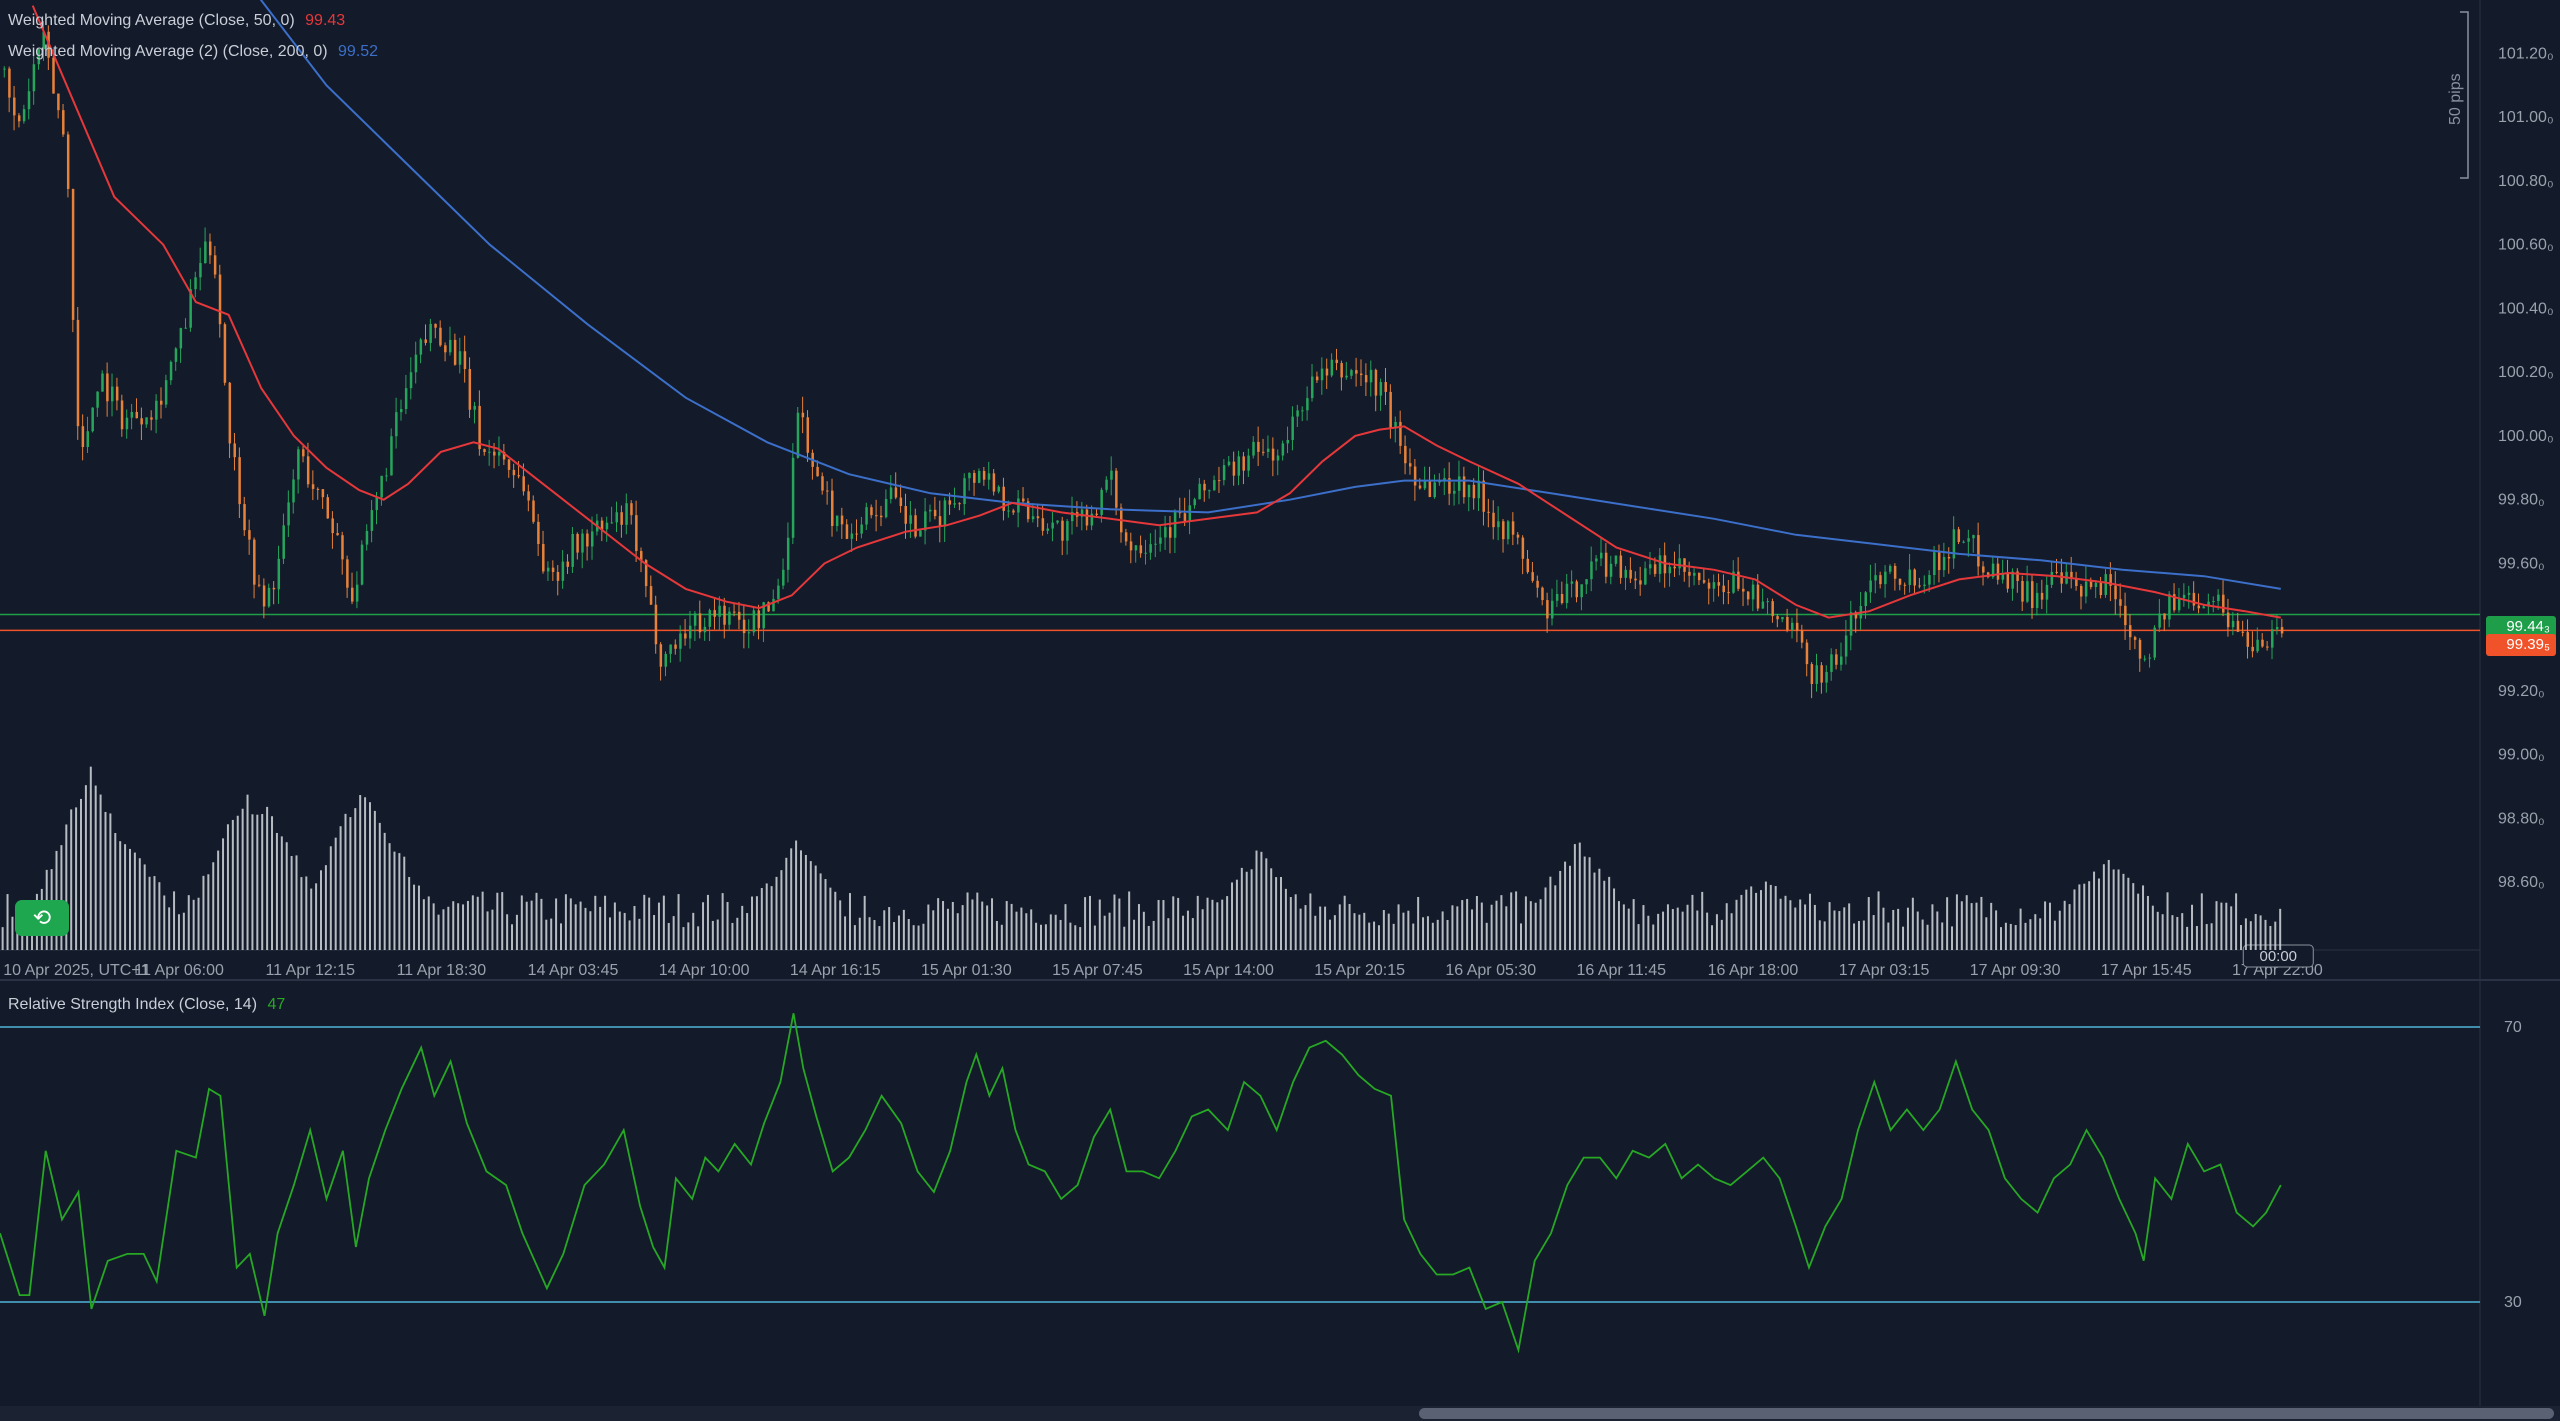 The height and width of the screenshot is (1421, 2560). I want to click on x-tick-label: 10 Apr 2025, UTC+1, so click(76, 970).